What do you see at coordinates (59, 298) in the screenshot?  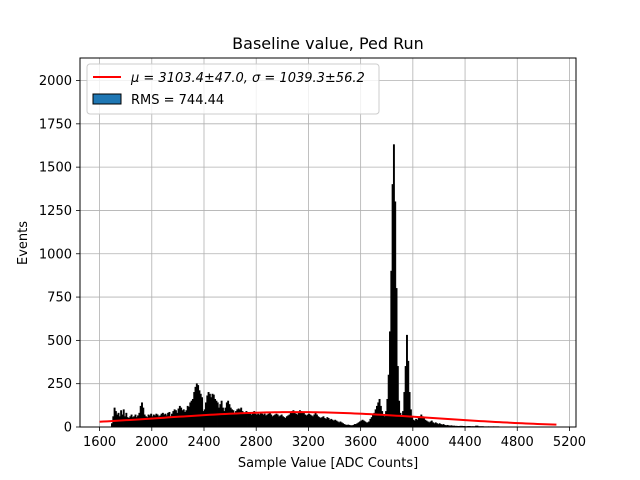 I see `y-tick-label: 750` at bounding box center [59, 298].